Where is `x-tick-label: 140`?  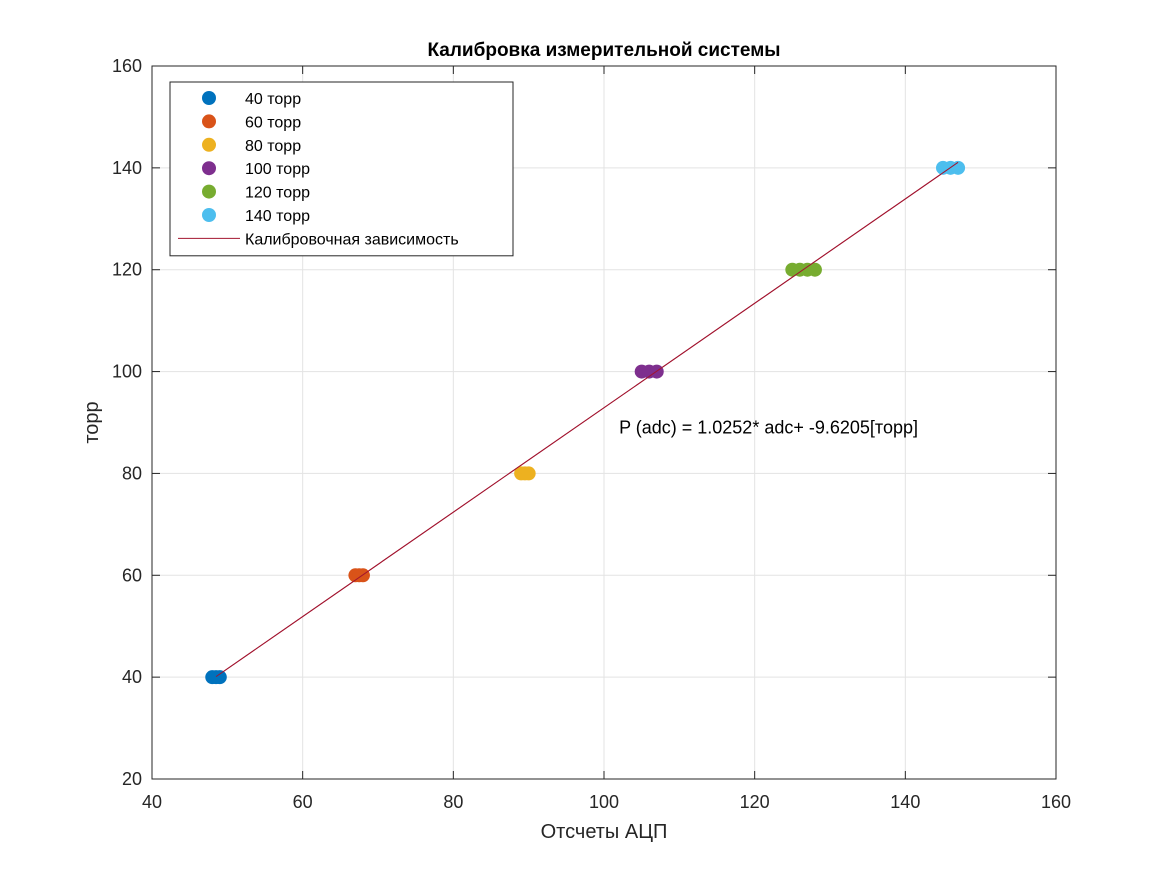
x-tick-label: 140 is located at coordinates (905, 802).